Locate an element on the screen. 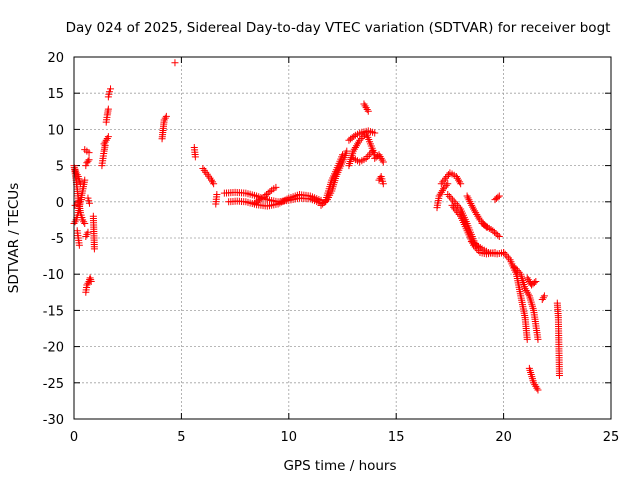  y-tick-label: 15 is located at coordinates (55, 94).